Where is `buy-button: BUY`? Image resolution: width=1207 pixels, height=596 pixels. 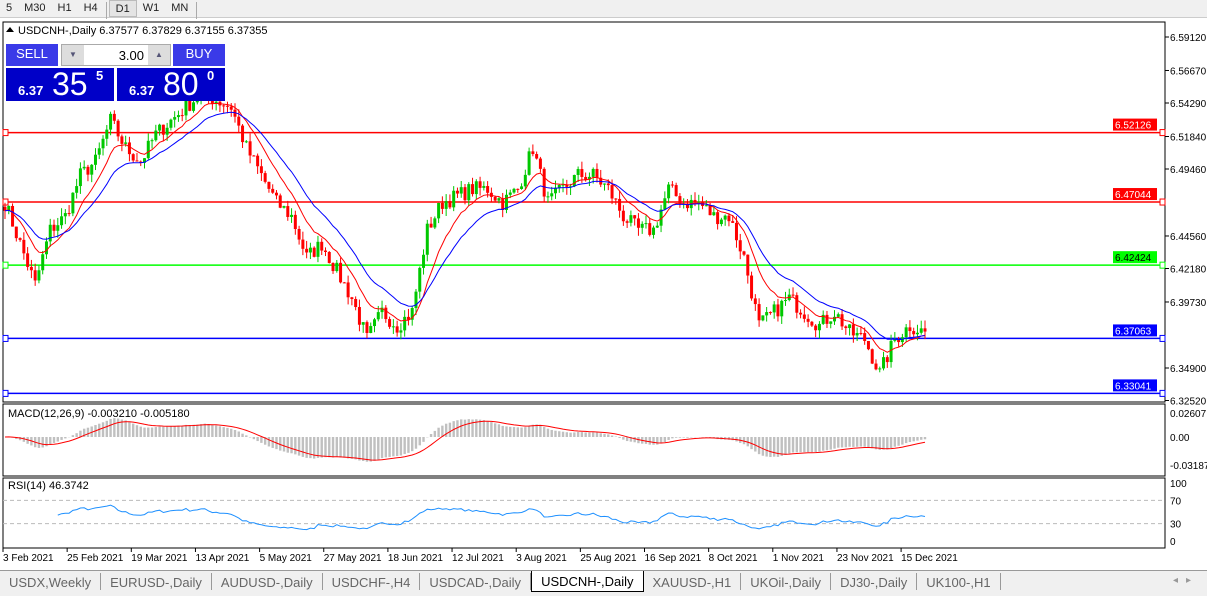
buy-button: BUY is located at coordinates (199, 55).